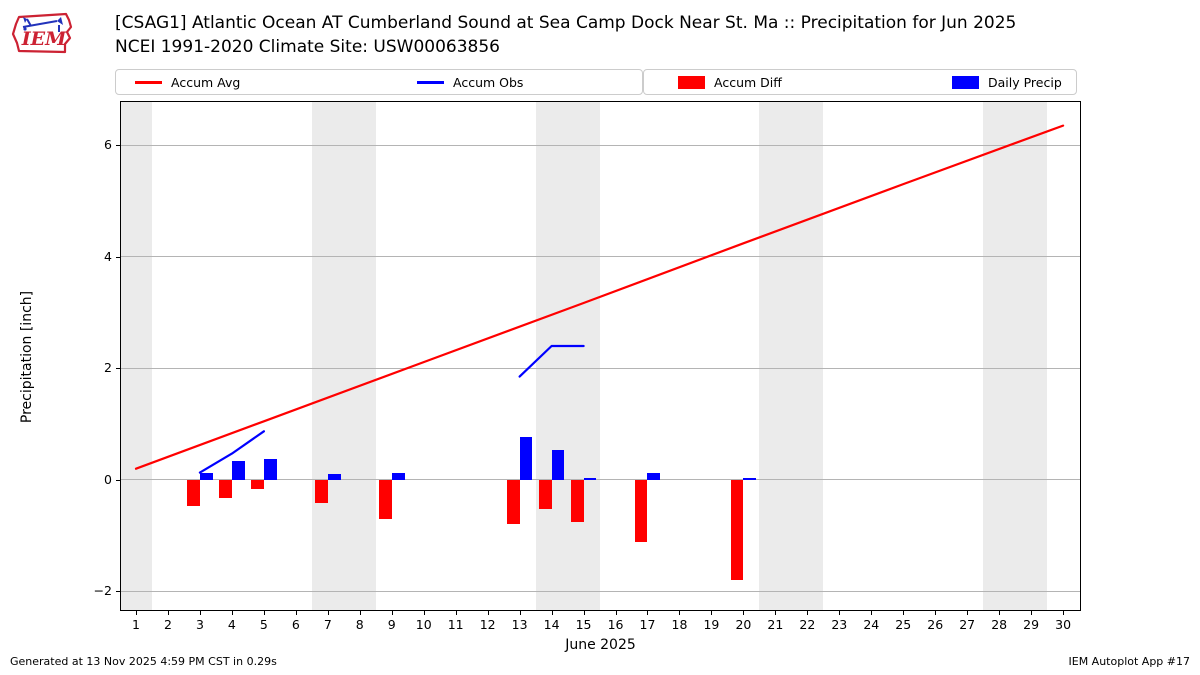 This screenshot has width=1200, height=675. I want to click on x-tick-label: 14, so click(551, 624).